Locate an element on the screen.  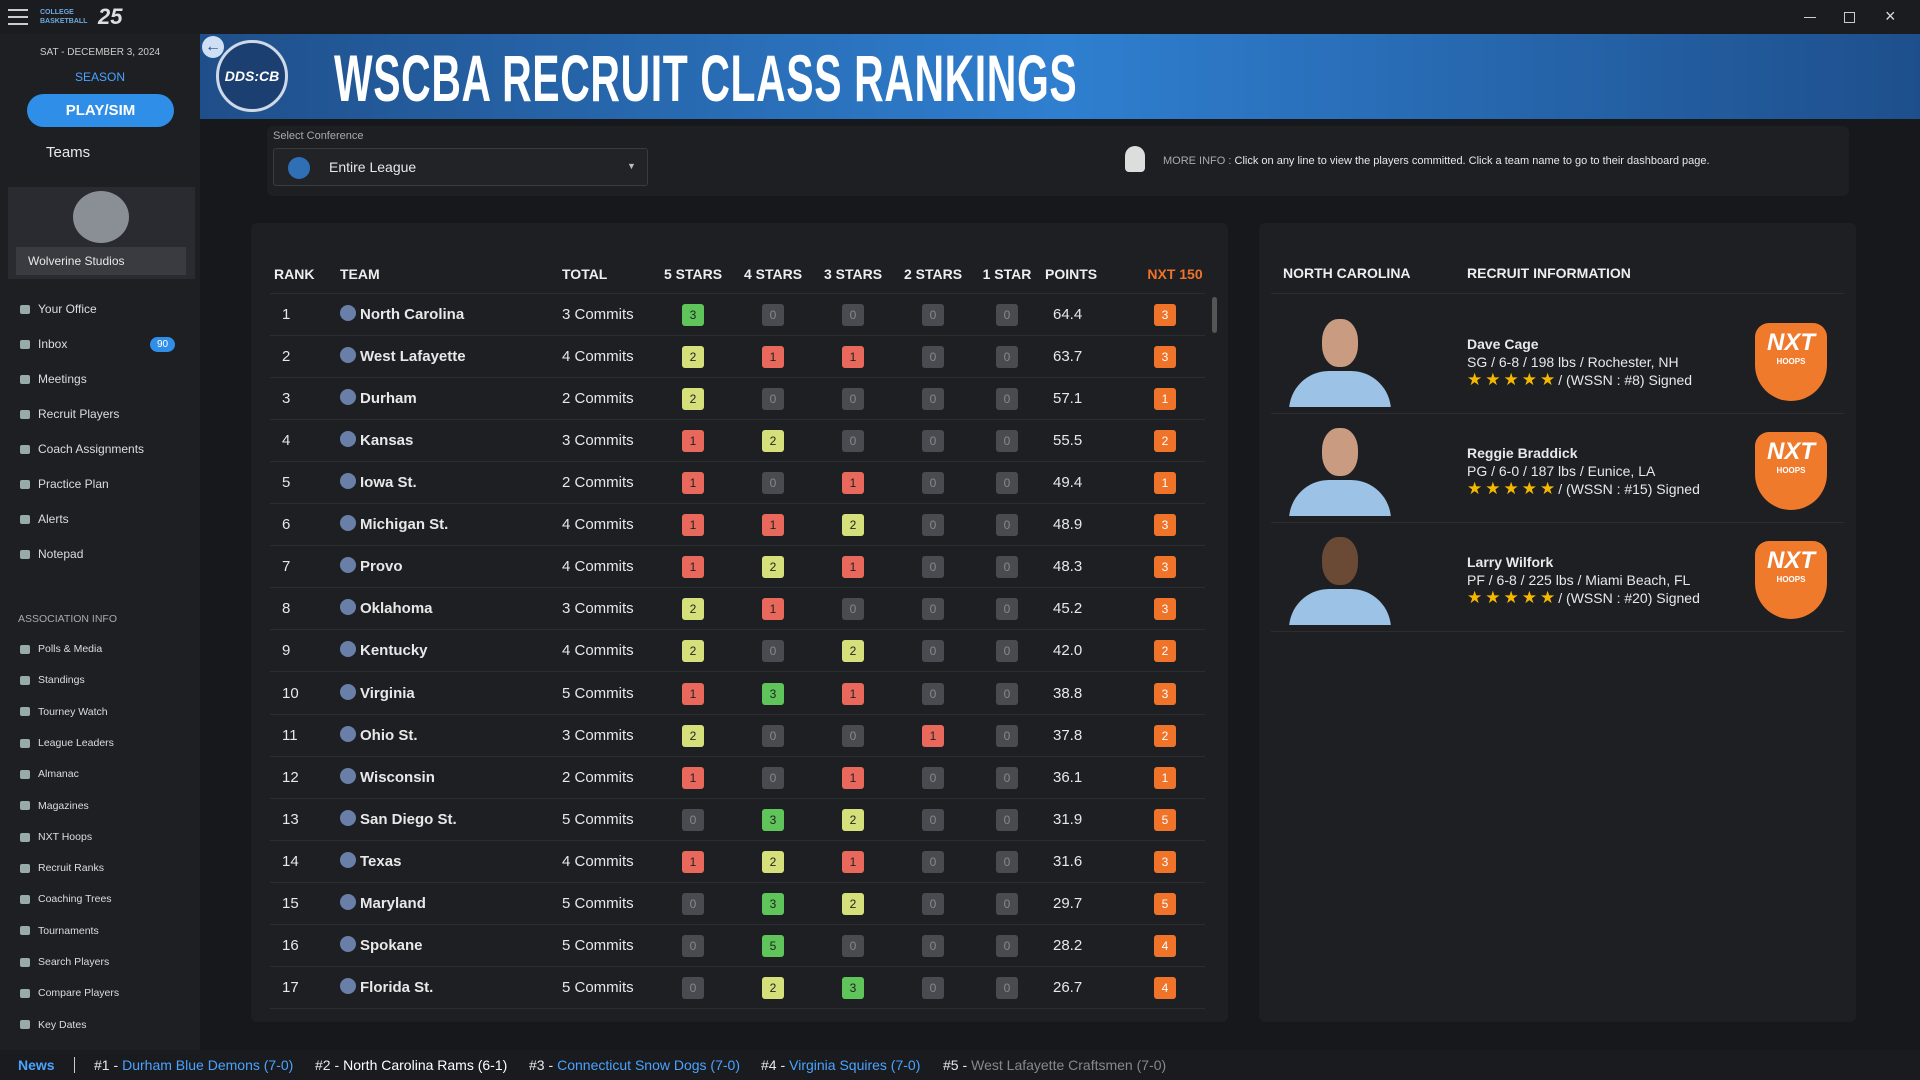
assoc-item: Recruit Ranks is located at coordinates (62, 868).